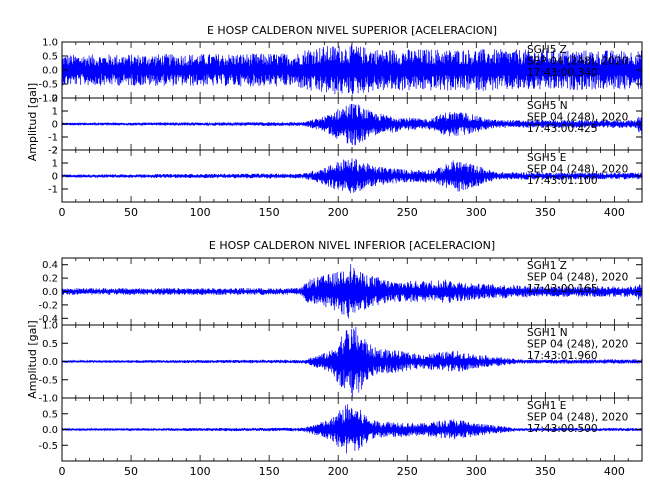  Describe the element at coordinates (547, 50) in the screenshot. I see `station-channel-label: SGH5 Z` at that location.